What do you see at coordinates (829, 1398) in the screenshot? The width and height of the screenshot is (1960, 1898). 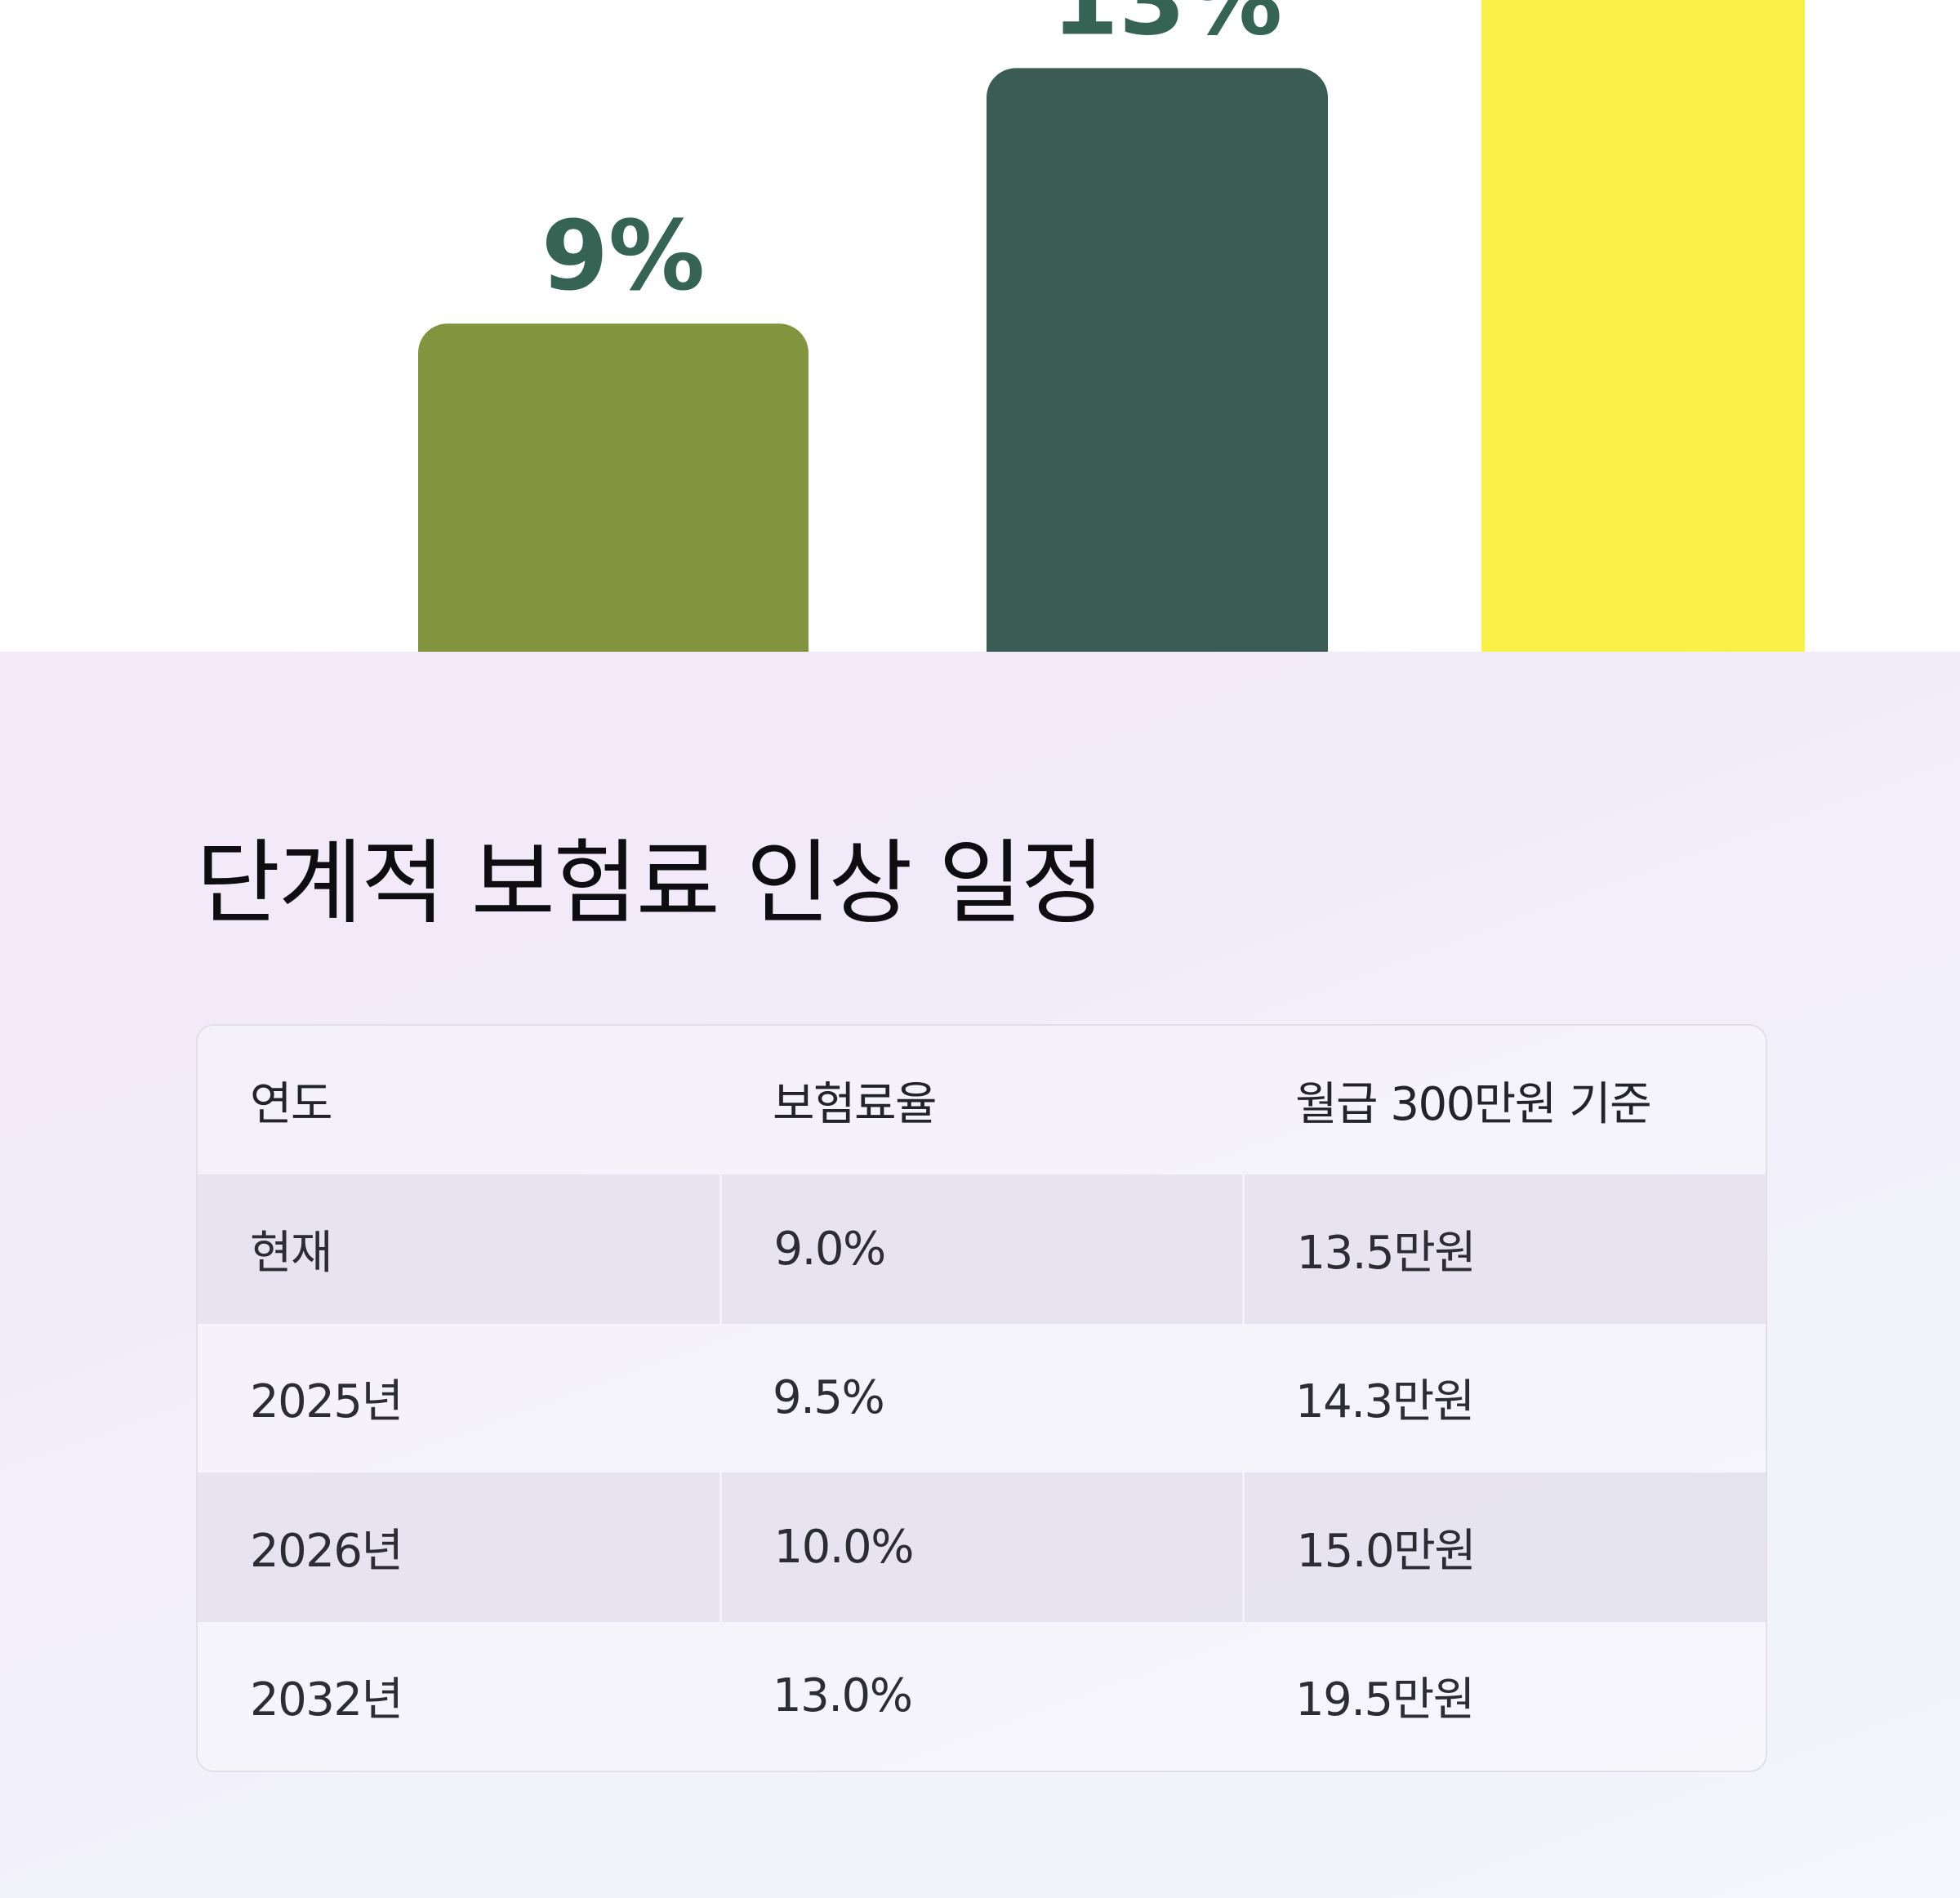 I see `cell-rate: 9.5%` at bounding box center [829, 1398].